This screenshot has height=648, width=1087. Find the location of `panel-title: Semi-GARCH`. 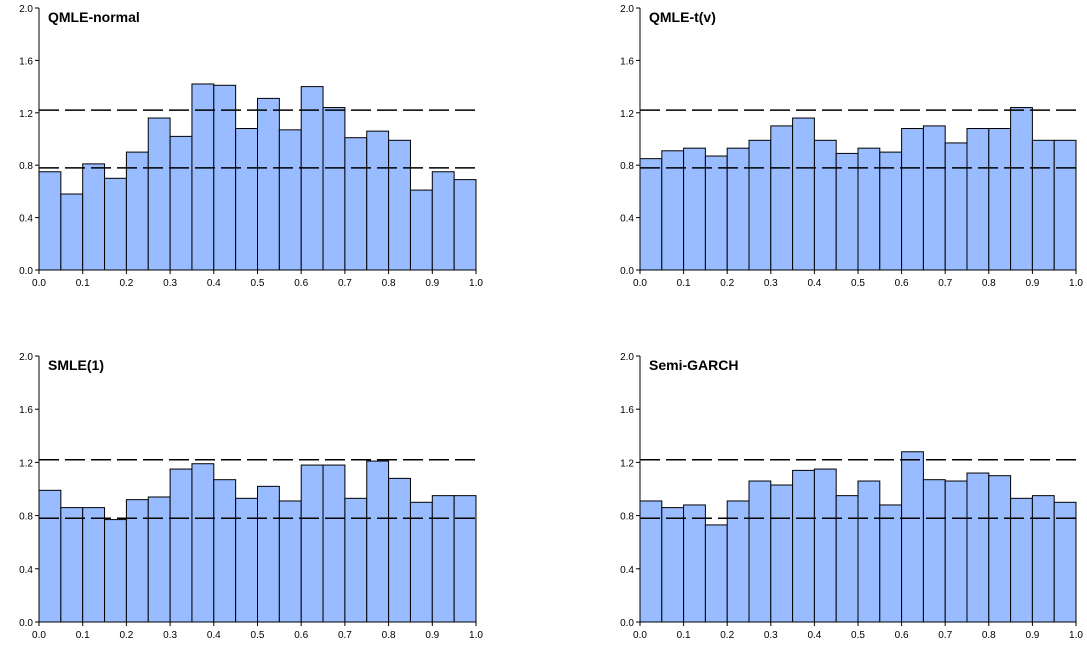

panel-title: Semi-GARCH is located at coordinates (693, 365).